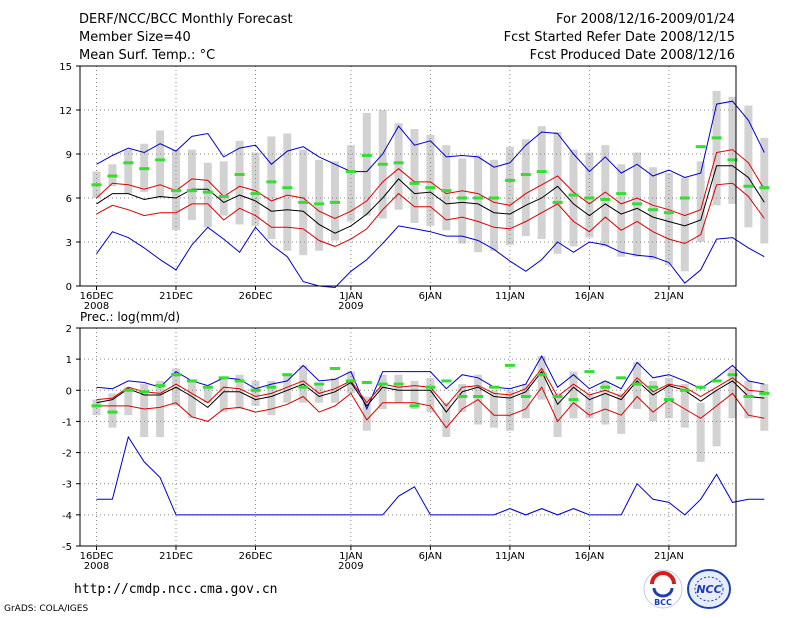  What do you see at coordinates (510, 296) in the screenshot?
I see `x-tick-label: 11JAN` at bounding box center [510, 296].